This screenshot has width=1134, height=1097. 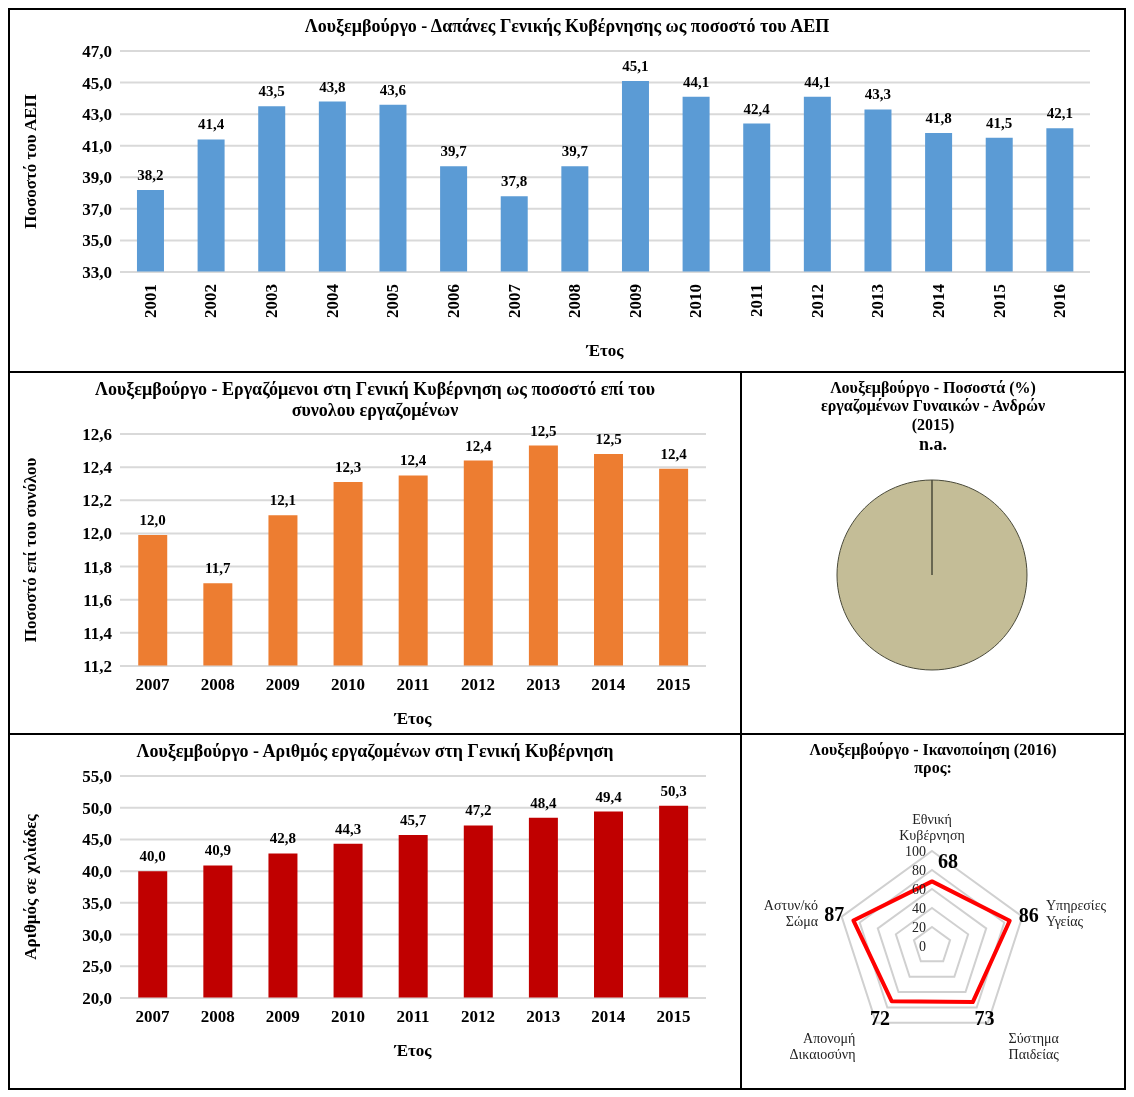 What do you see at coordinates (919, 927) in the screenshot?
I see `y-tick-label: 20` at bounding box center [919, 927].